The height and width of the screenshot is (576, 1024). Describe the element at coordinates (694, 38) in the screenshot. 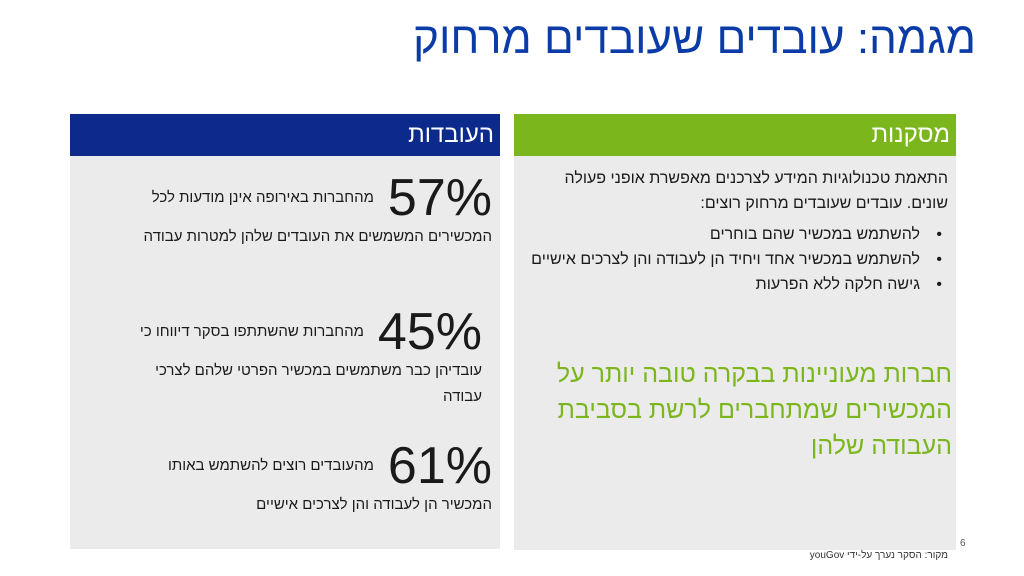

I see `slide-title: מגמה: עובדים שעובדים מרחוק` at that location.